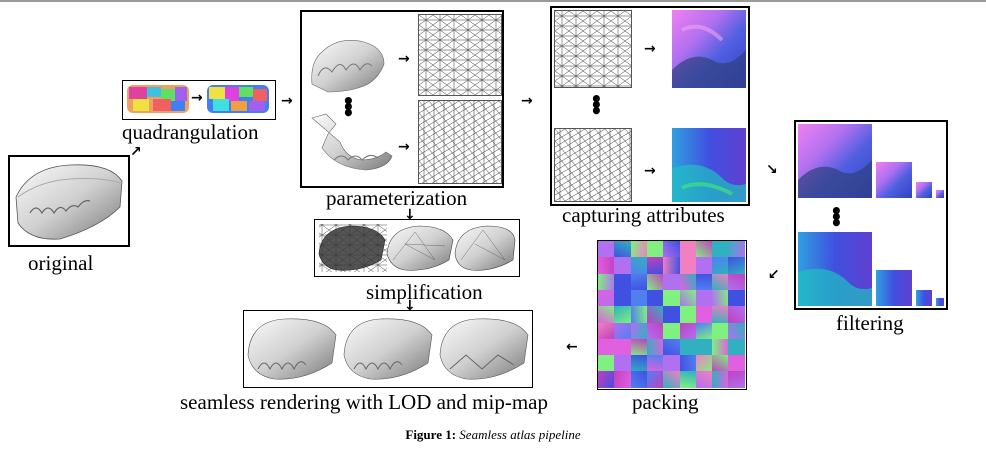  What do you see at coordinates (871, 269) in the screenshot?
I see `mipmap-bottom` at bounding box center [871, 269].